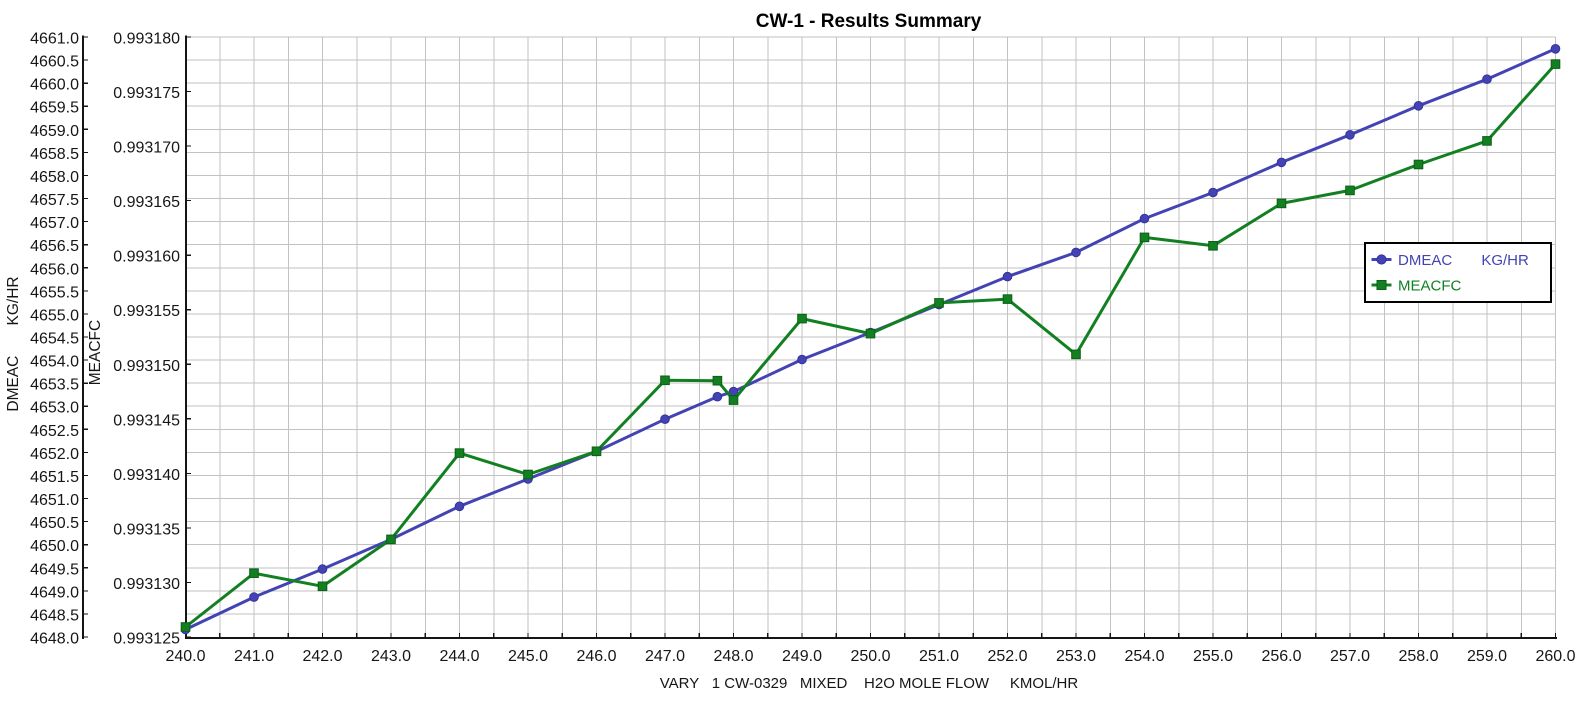  I want to click on svg-text: 260.0, so click(1555, 656).